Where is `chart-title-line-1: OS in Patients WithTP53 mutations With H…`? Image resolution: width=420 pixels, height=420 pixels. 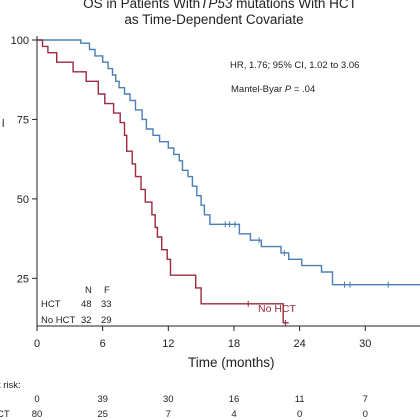
chart-title-line-1: OS in Patients WithTP53 mutations With H… is located at coordinates (215, 5).